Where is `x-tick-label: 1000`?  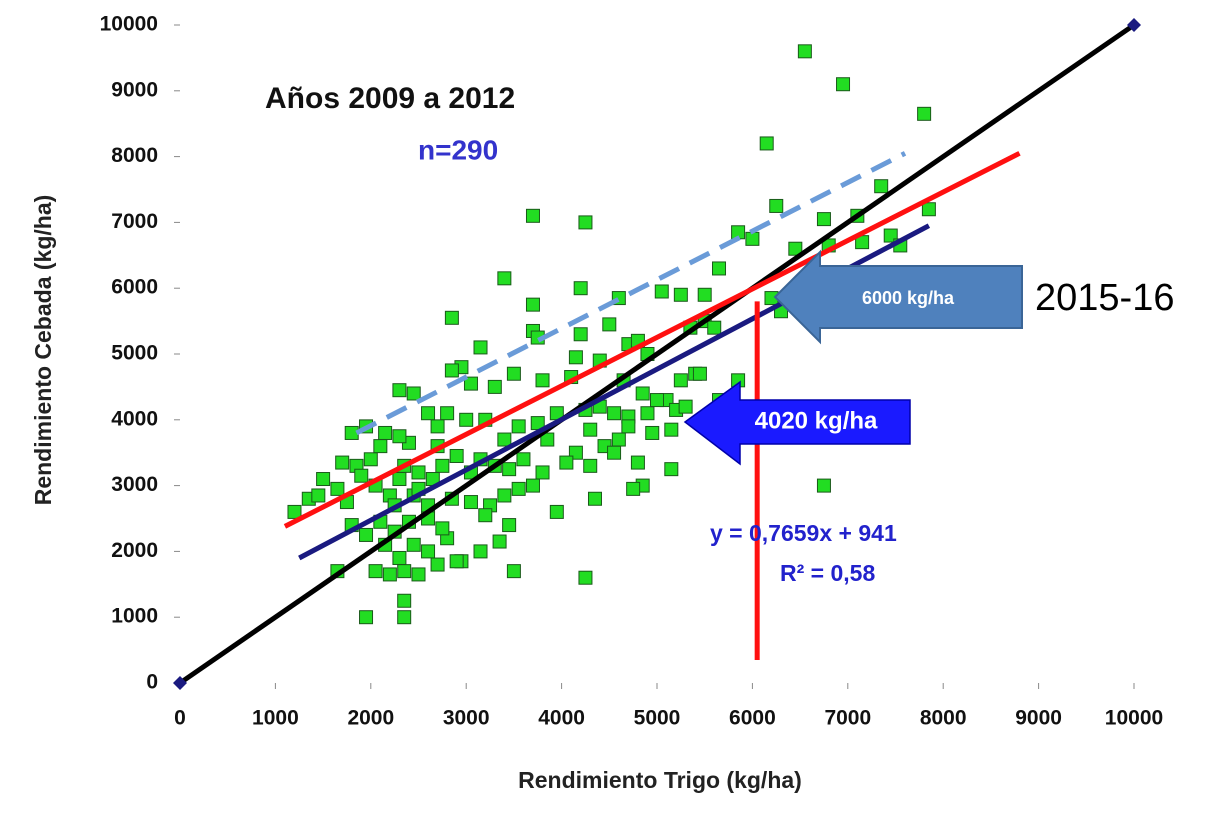
x-tick-label: 1000 is located at coordinates (275, 718).